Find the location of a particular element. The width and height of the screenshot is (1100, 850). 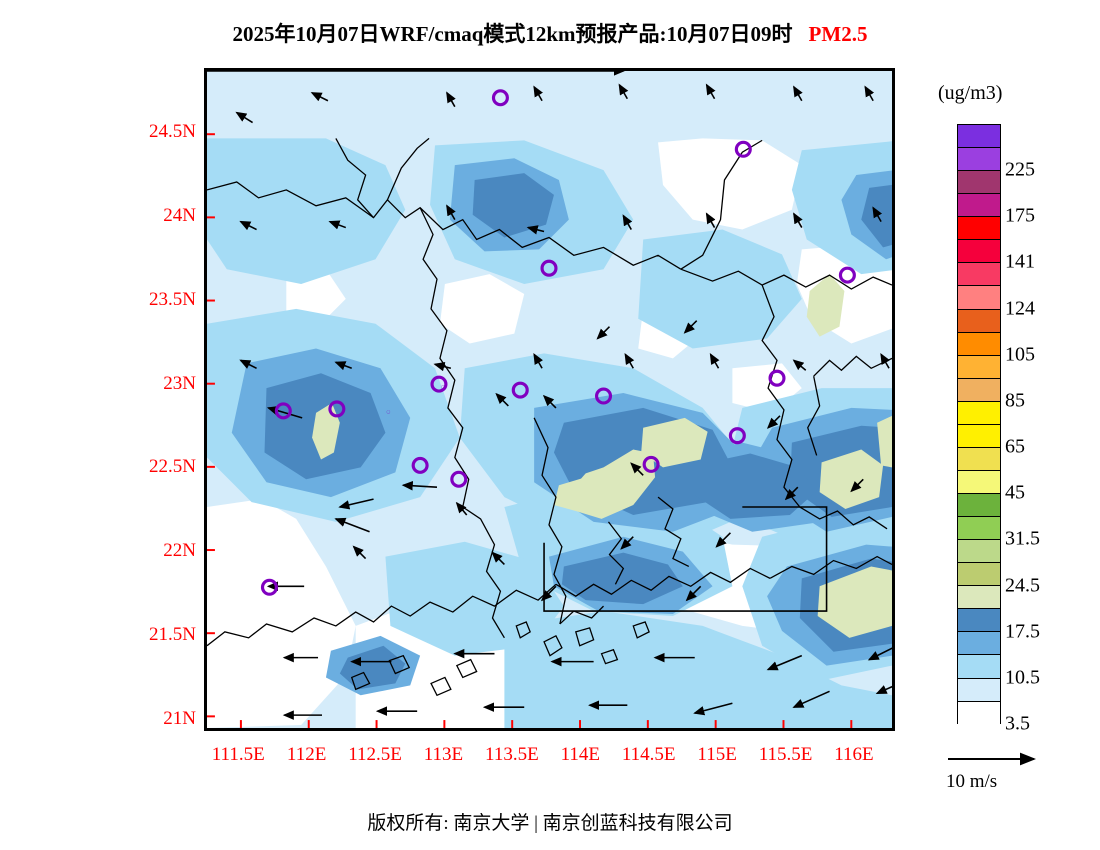

y-tick-24.5N: 24.5N is located at coordinates (172, 131).